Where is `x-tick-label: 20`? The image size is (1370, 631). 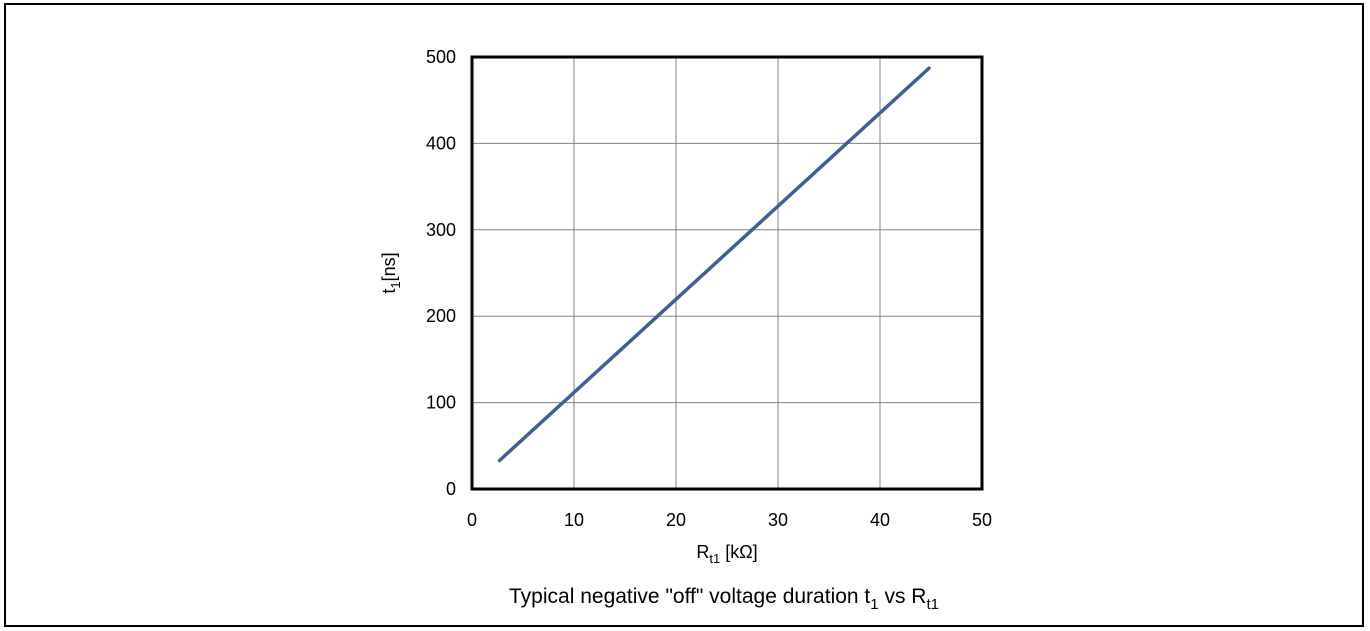
x-tick-label: 20 is located at coordinates (676, 520).